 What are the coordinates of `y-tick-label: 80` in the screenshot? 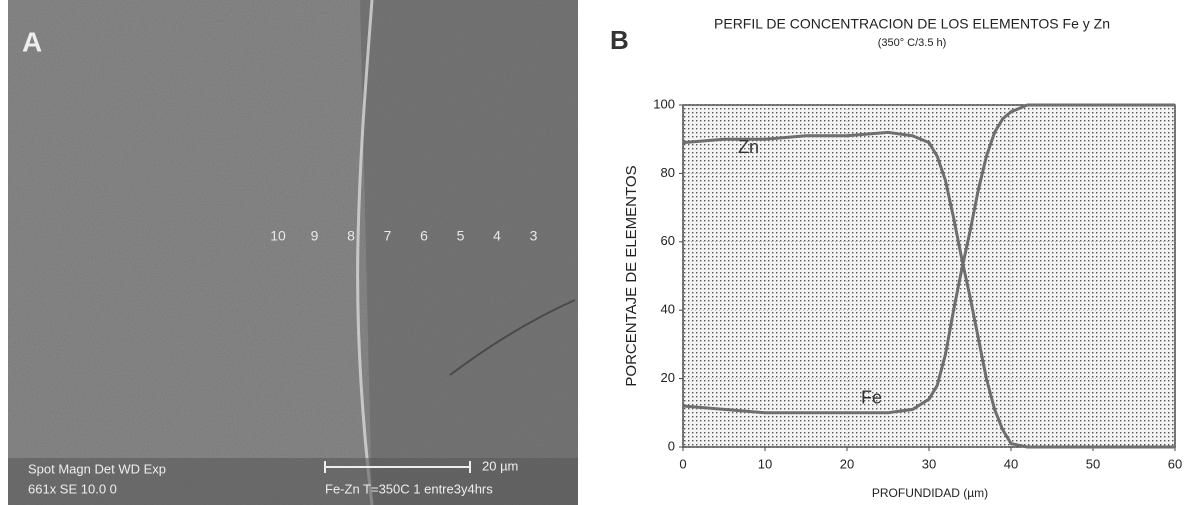 It's located at (668, 172).